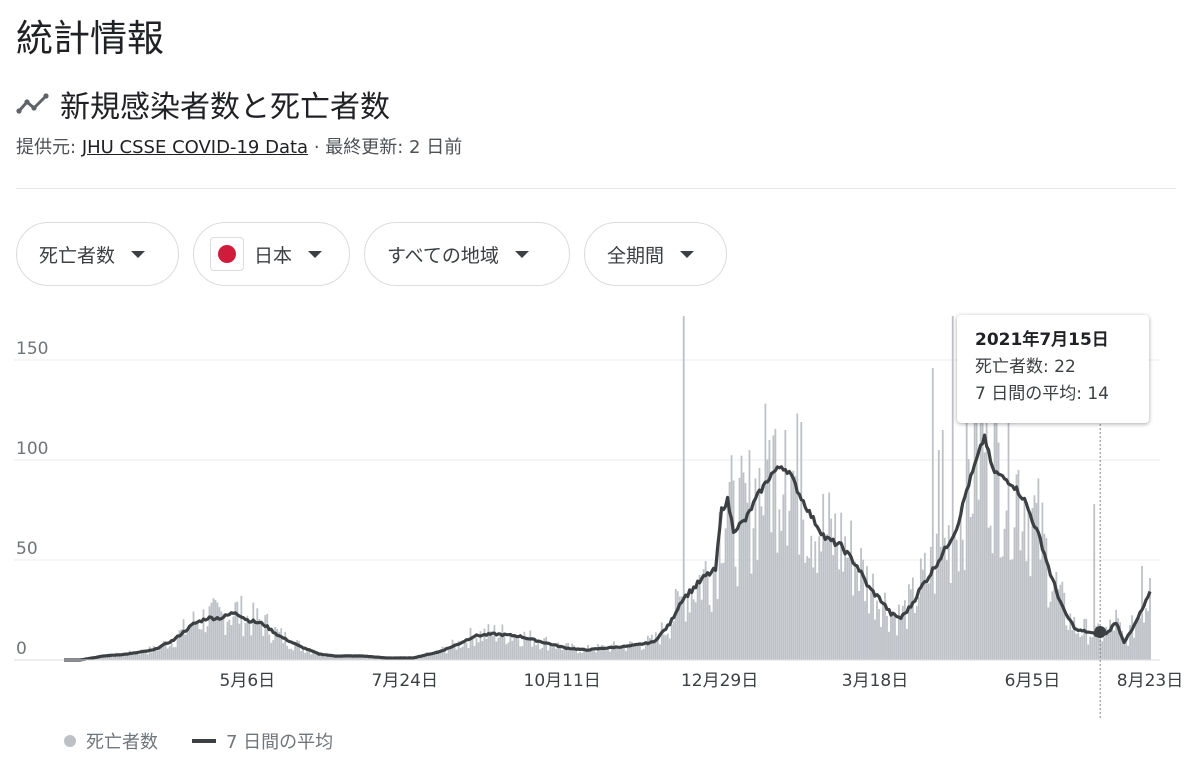  Describe the element at coordinates (90, 38) in the screenshot. I see `page-title: 統計情報` at that location.